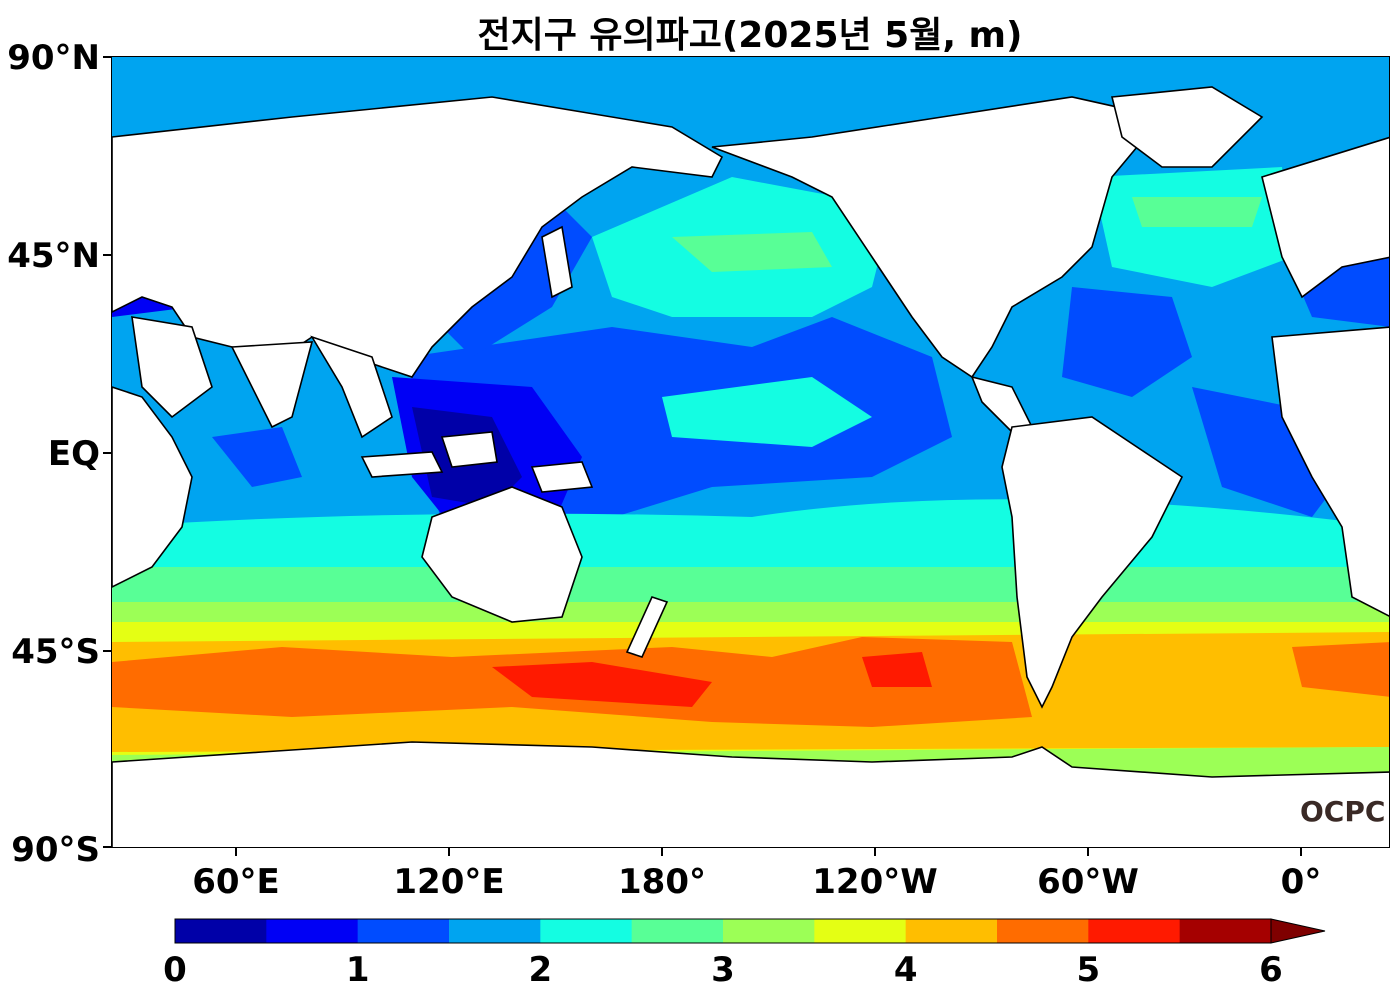 This screenshot has height=1003, width=1400. What do you see at coordinates (752, 252) in the screenshot?
I see `north-pacific-peak` at bounding box center [752, 252].